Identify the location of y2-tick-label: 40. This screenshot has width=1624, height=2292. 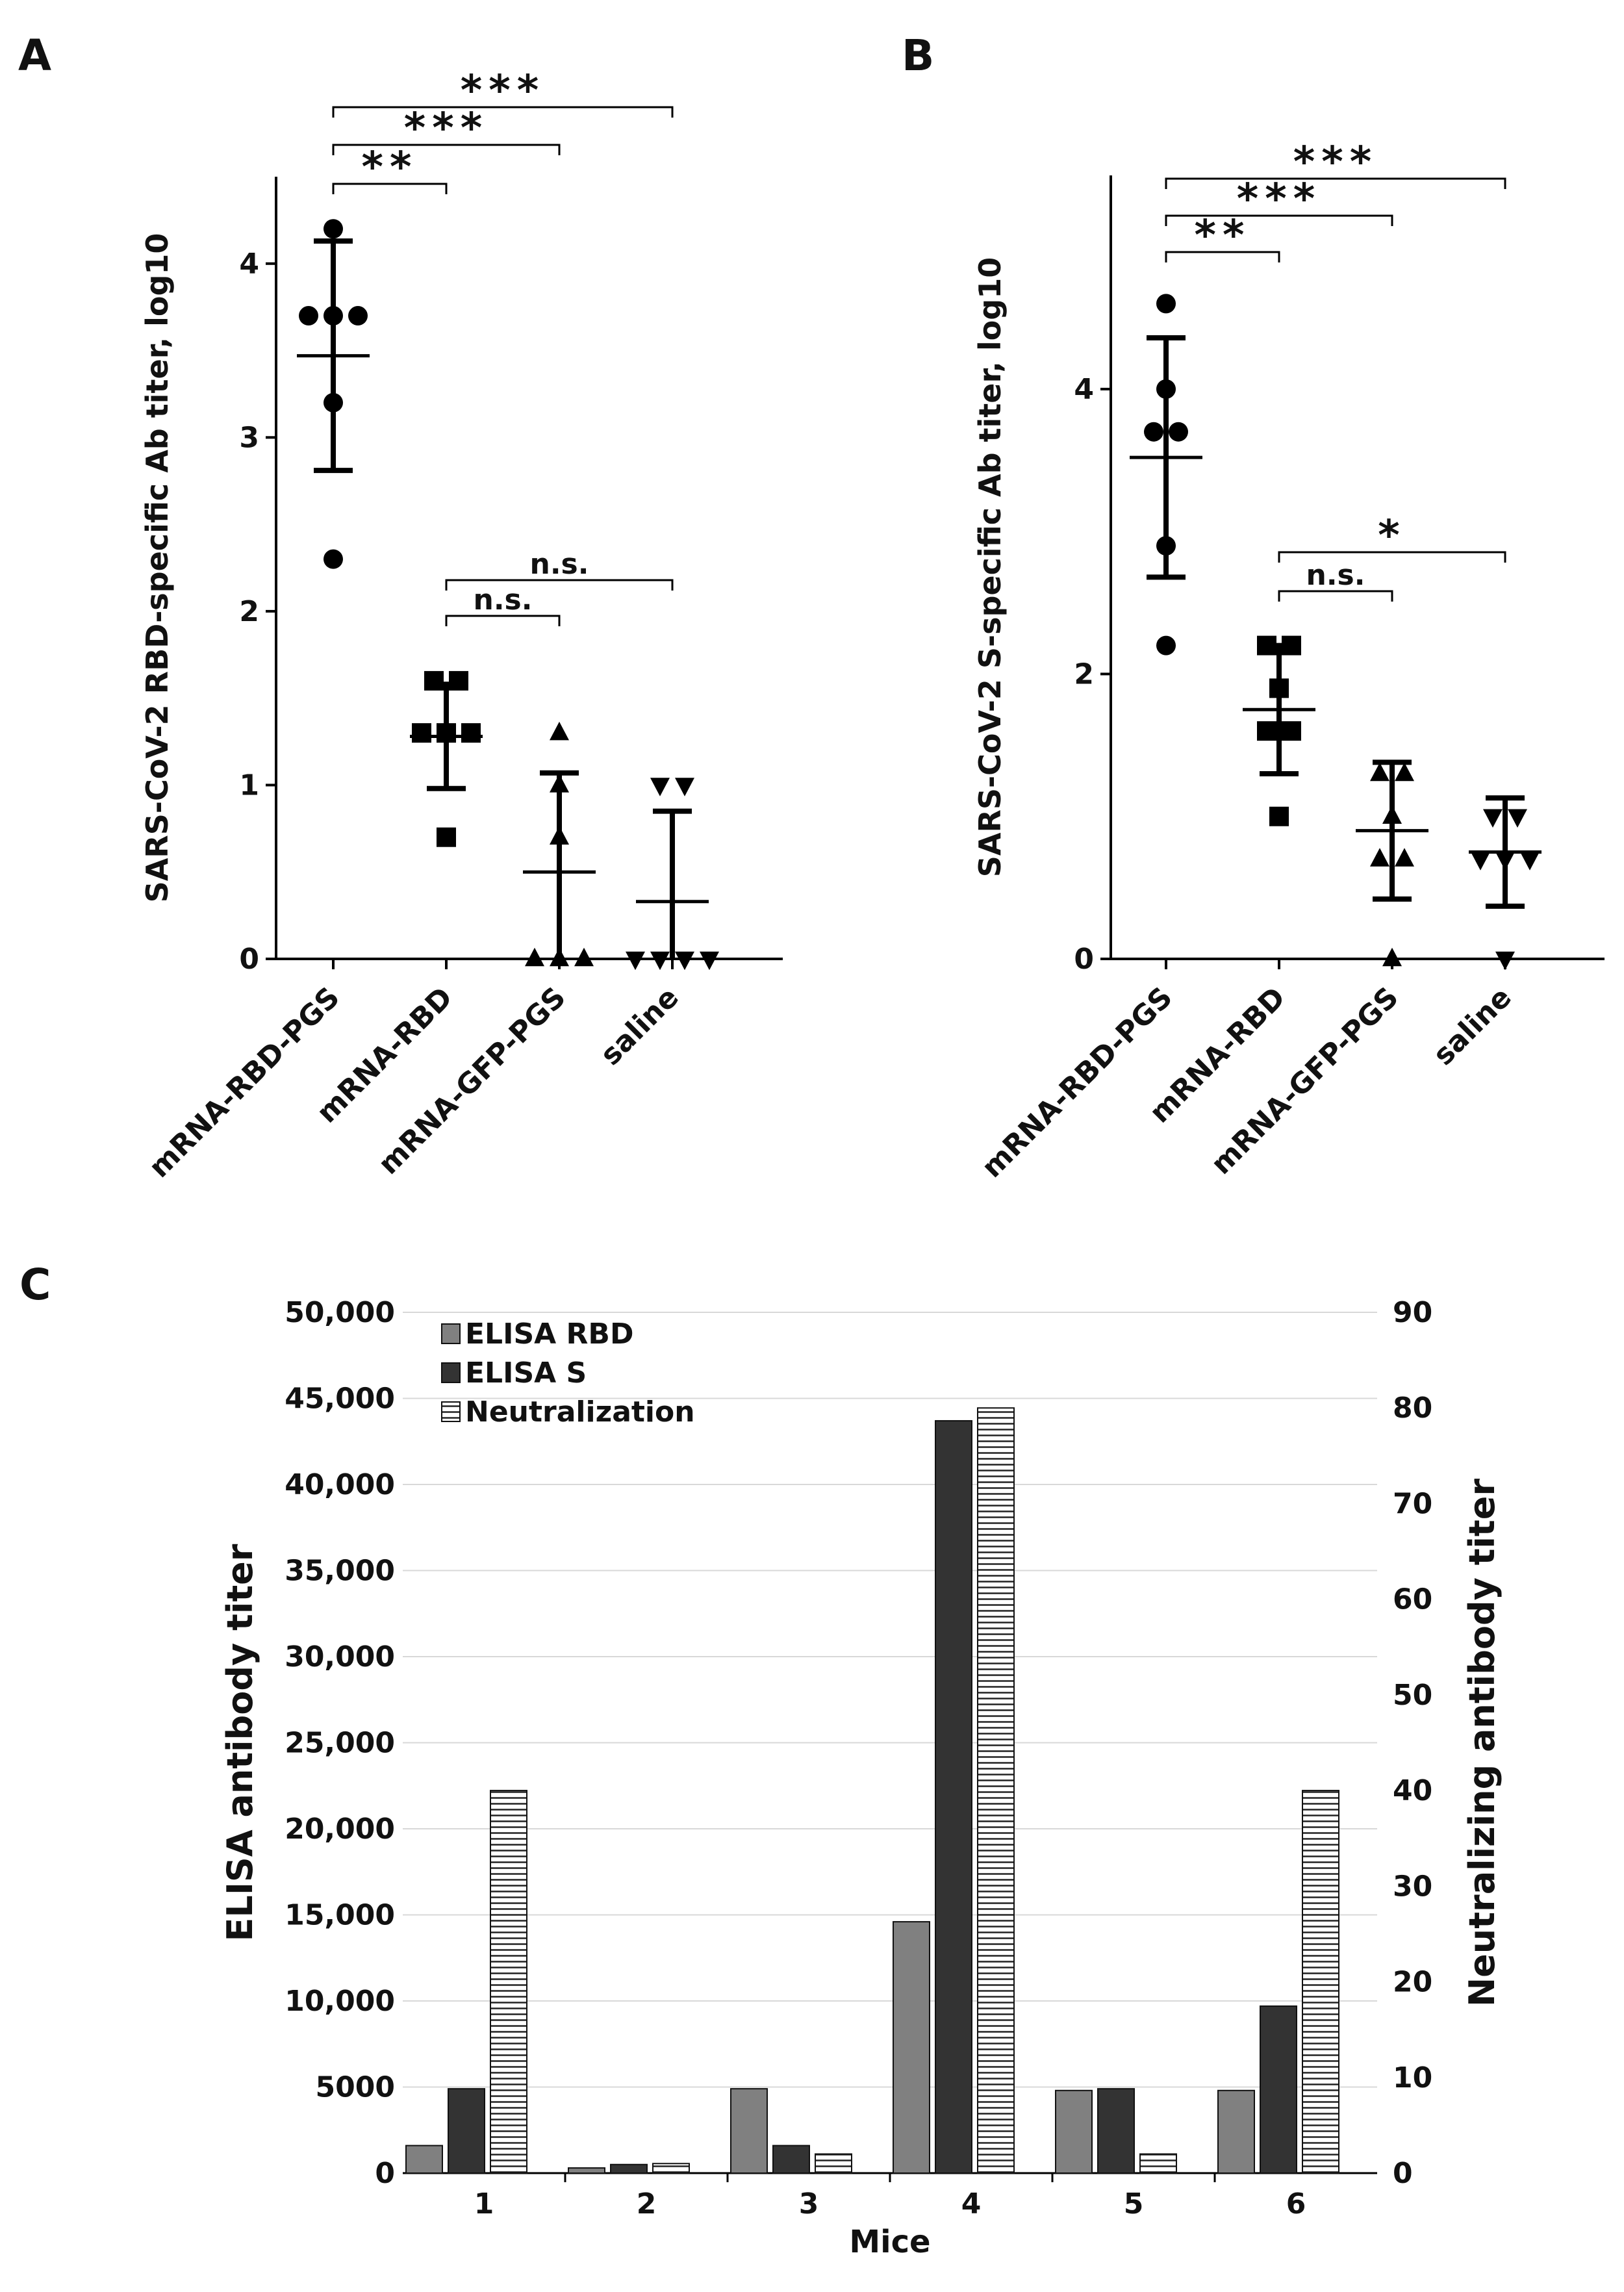
(1412, 1790).